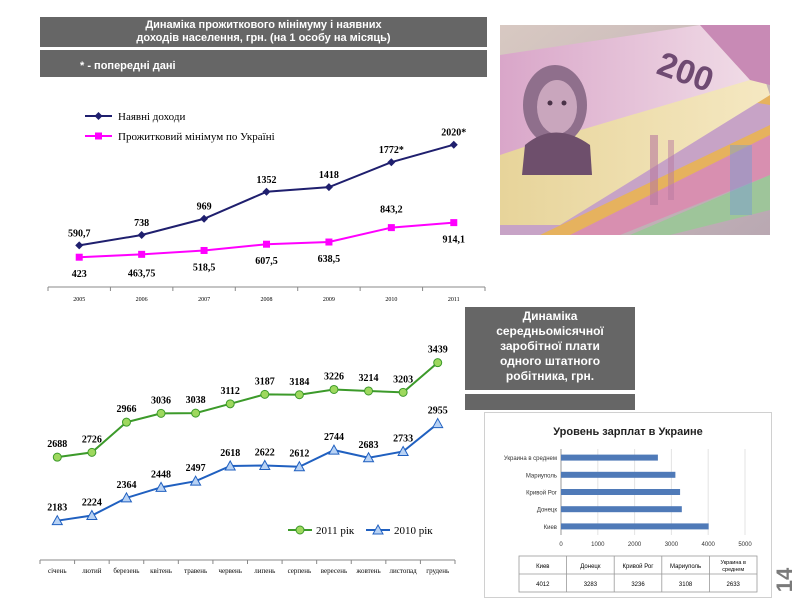 The image size is (800, 600). I want to click on wage-2011-label: 3187, so click(265, 381).